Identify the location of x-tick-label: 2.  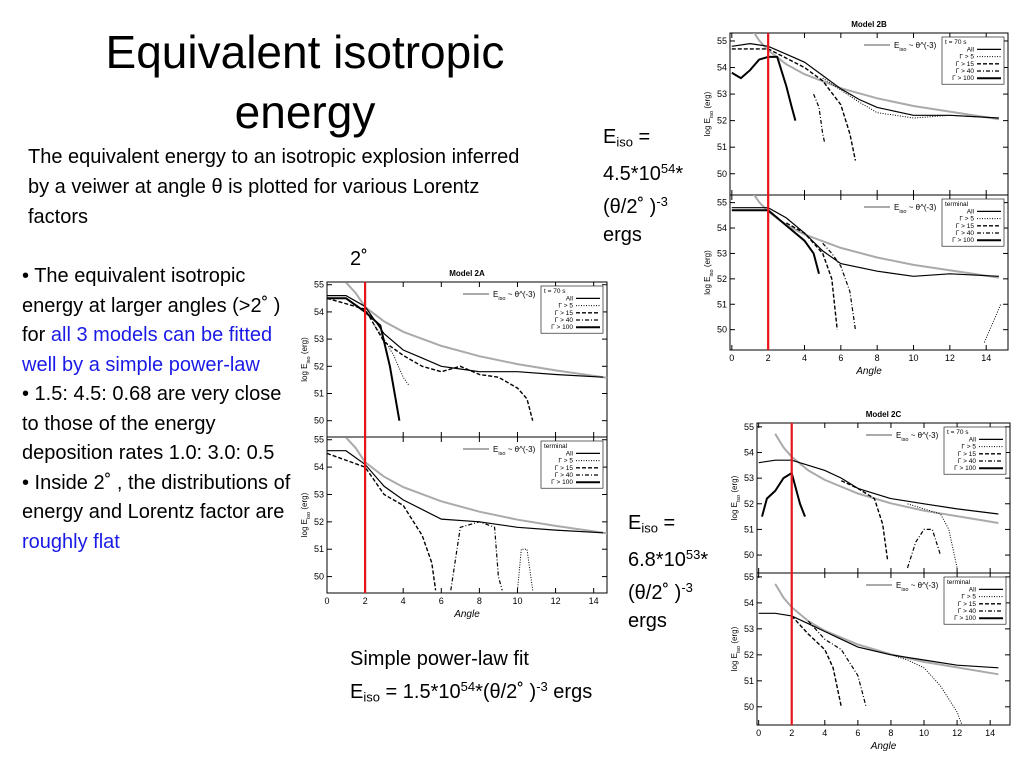
(365, 601).